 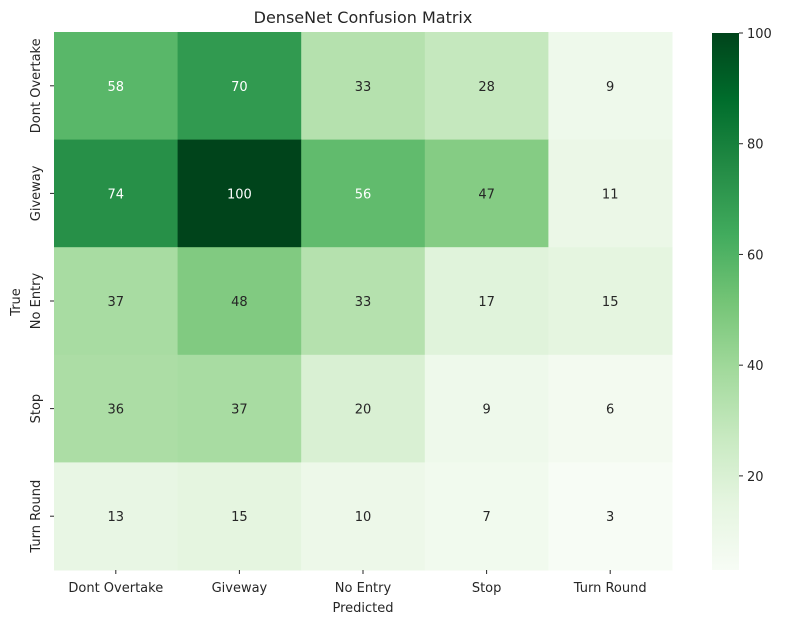 I want to click on x-tick-label: Stop, so click(x=487, y=588).